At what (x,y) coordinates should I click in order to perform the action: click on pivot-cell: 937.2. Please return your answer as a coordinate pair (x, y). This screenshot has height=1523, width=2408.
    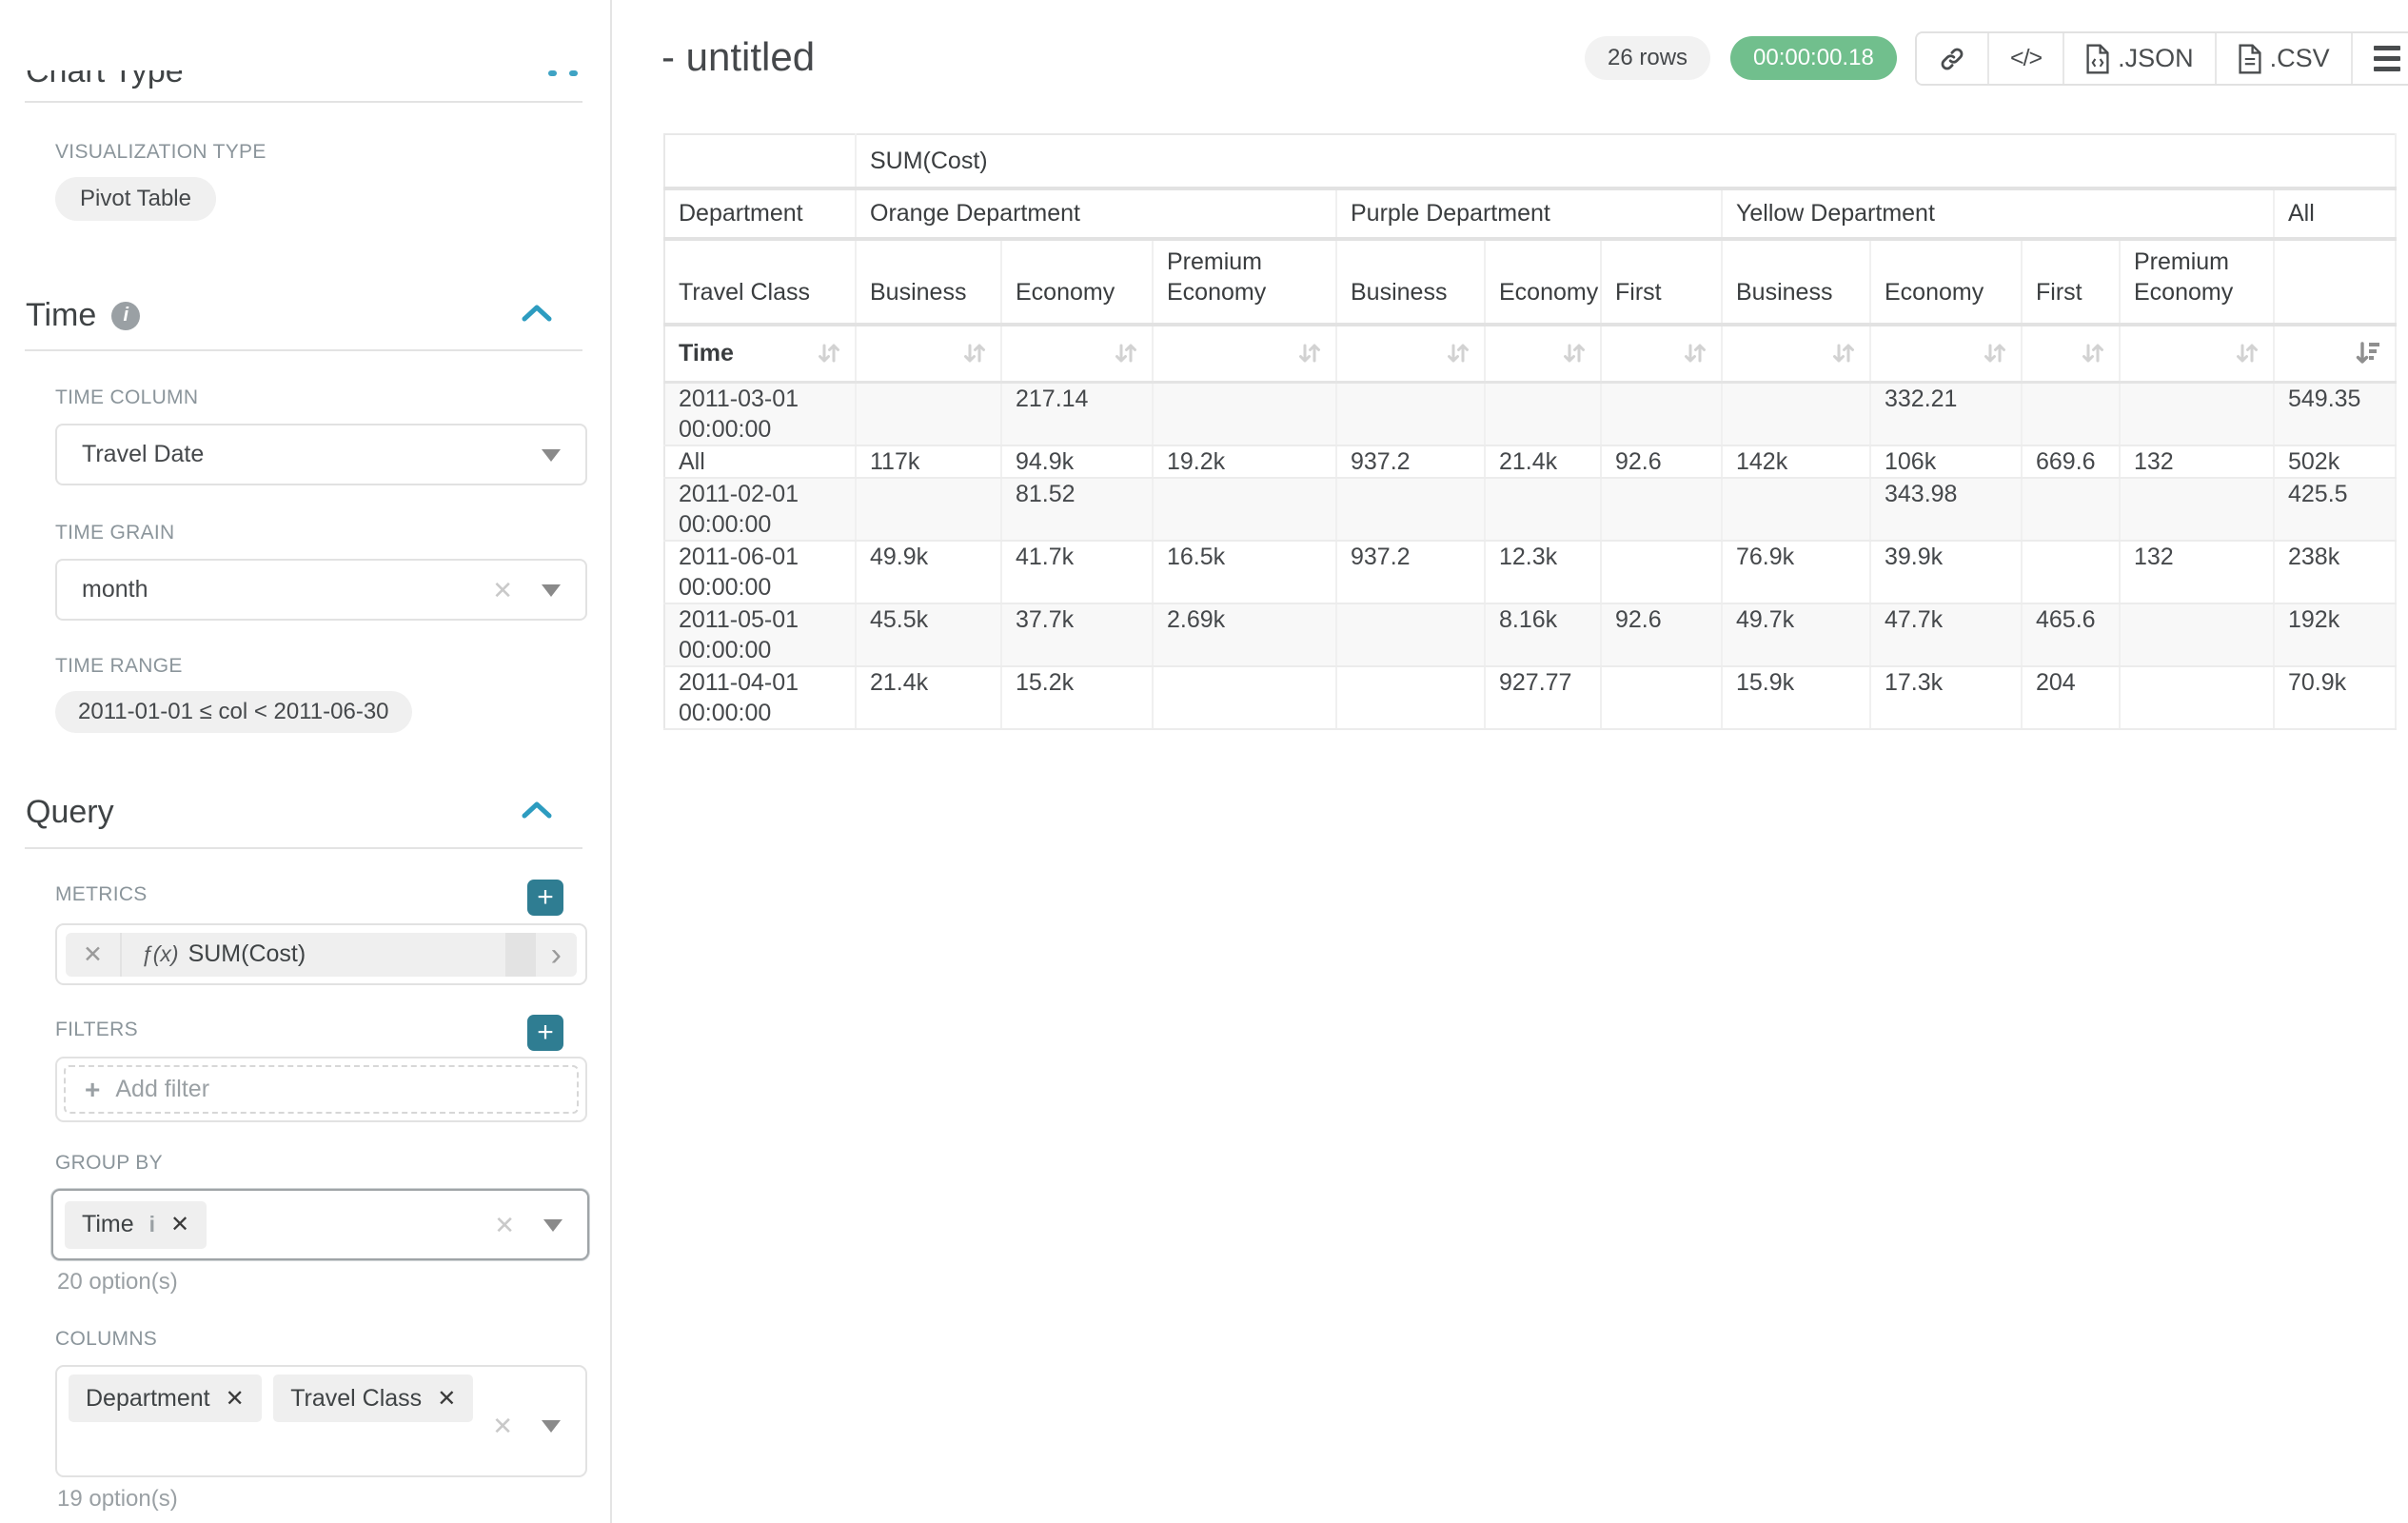
    Looking at the image, I should click on (1411, 572).